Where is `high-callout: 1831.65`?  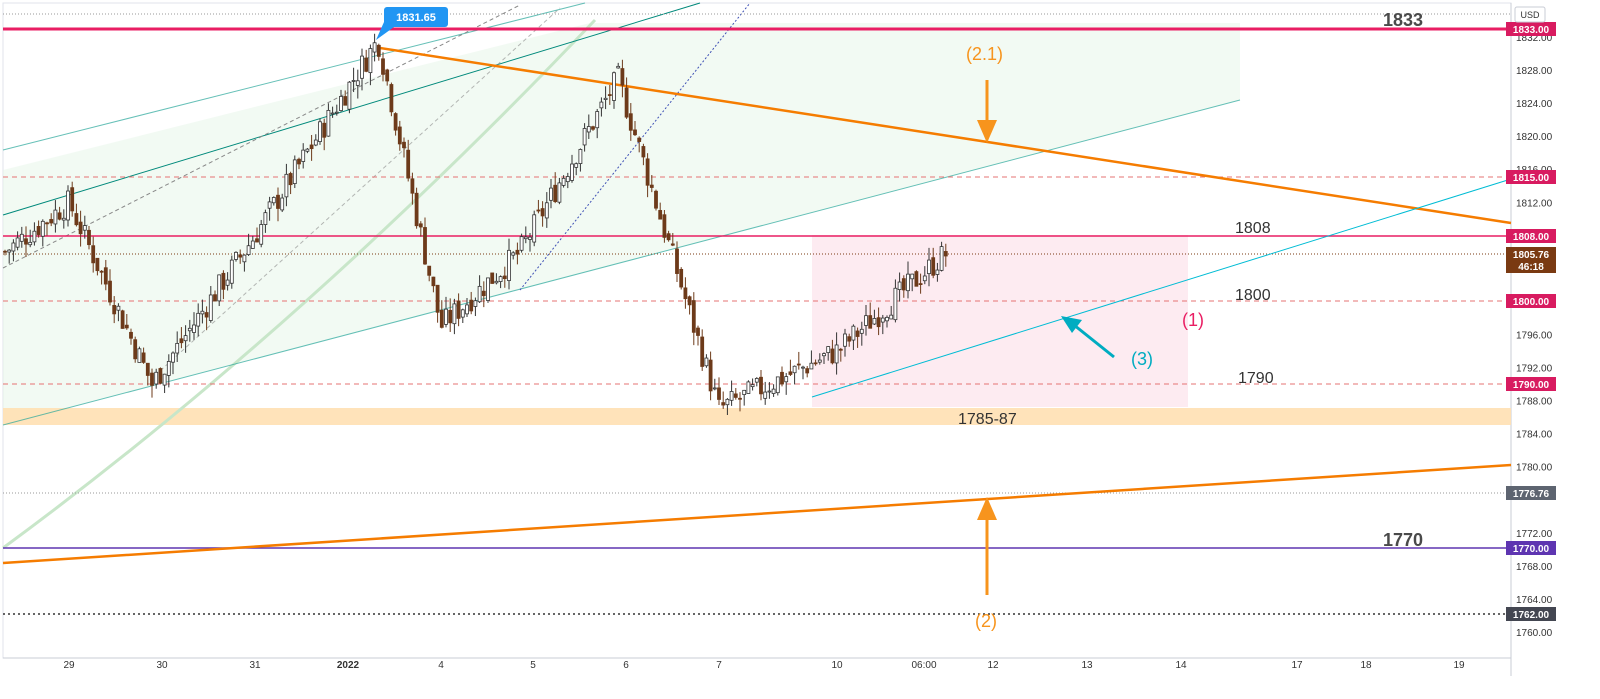 high-callout: 1831.65 is located at coordinates (412, 23).